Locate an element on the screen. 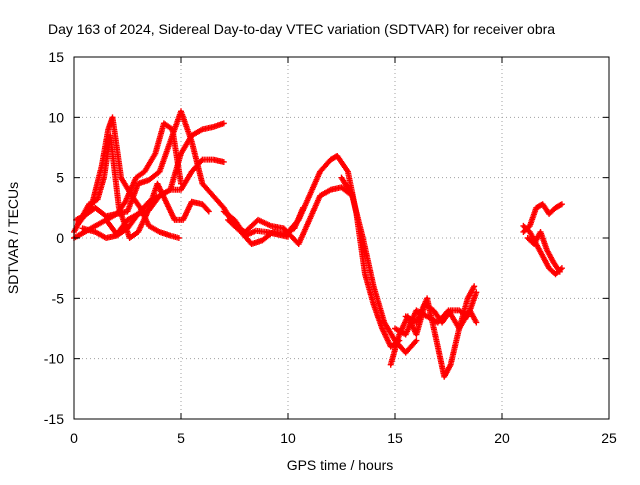  x-tick-label: 10 is located at coordinates (288, 438).